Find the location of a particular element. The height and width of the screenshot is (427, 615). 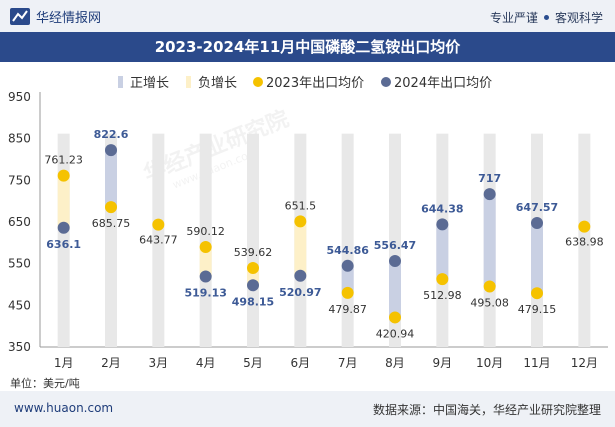

tagline-dot-icon is located at coordinates (546, 17).